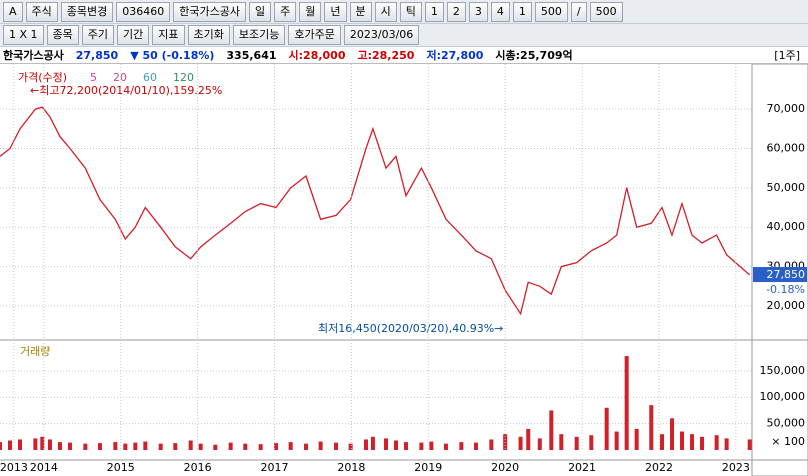  What do you see at coordinates (62, 35) in the screenshot?
I see `toolbar-button: 종목` at bounding box center [62, 35].